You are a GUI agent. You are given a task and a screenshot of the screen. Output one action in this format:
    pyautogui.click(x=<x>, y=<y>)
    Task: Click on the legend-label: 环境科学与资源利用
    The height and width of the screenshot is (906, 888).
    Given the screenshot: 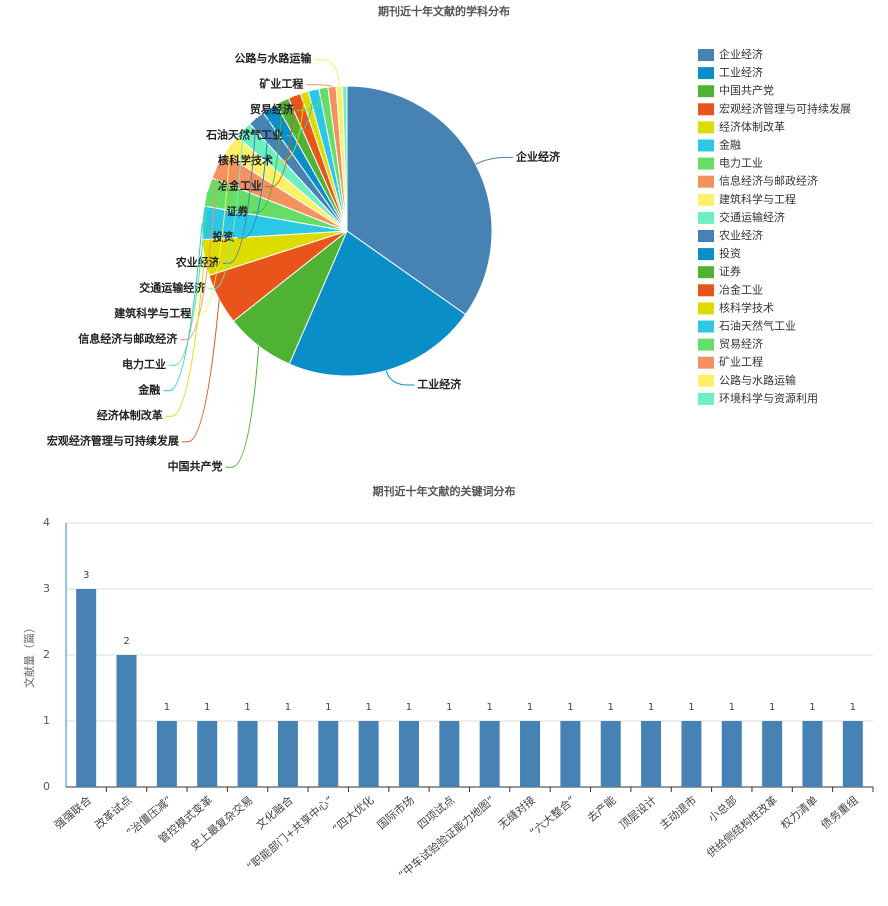 What is the action you would take?
    pyautogui.click(x=768, y=398)
    